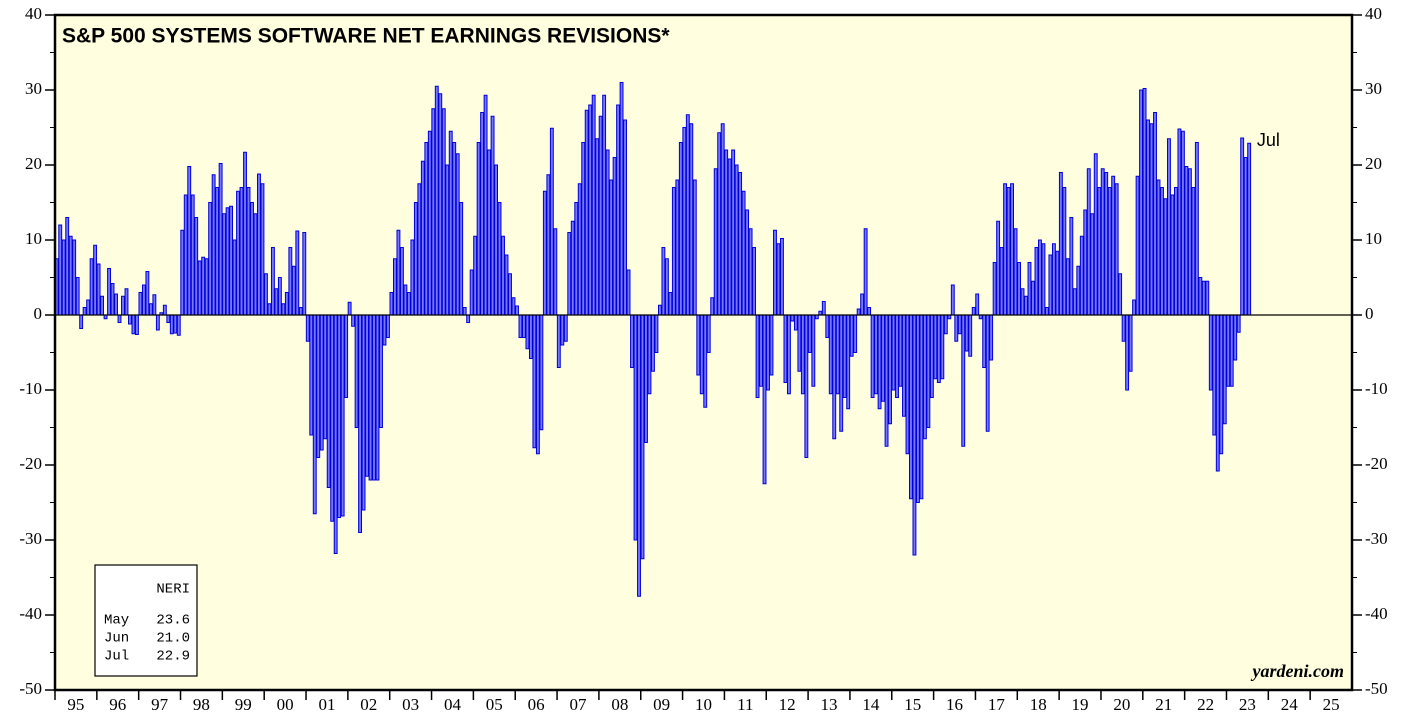  Describe the element at coordinates (1331, 704) in the screenshot. I see `x-tick-label: 25` at that location.